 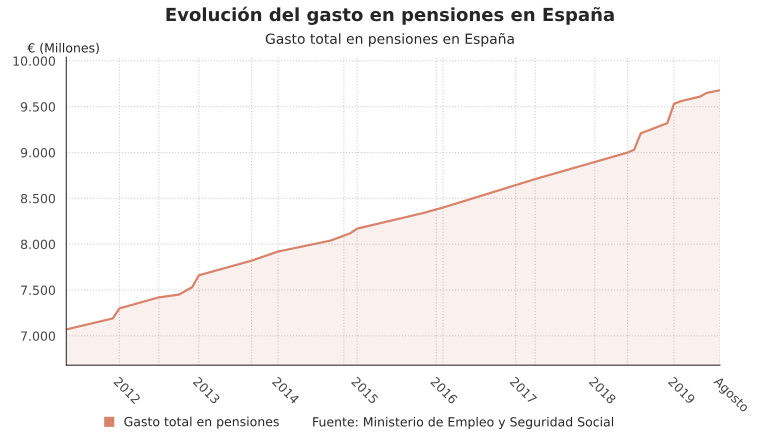 I want to click on y-tick-label: 10.000, so click(x=35, y=61).